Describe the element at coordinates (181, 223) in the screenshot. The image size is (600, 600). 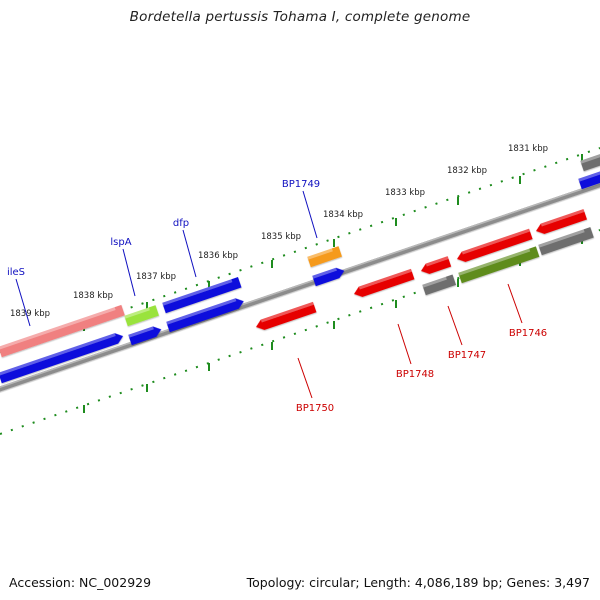
I see `gene-label: dfp` at that location.